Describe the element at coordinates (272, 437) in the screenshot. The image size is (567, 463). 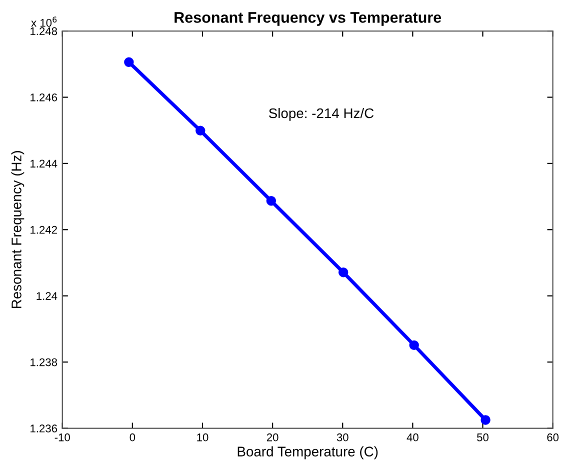
I see `x-tick-label: 20` at that location.